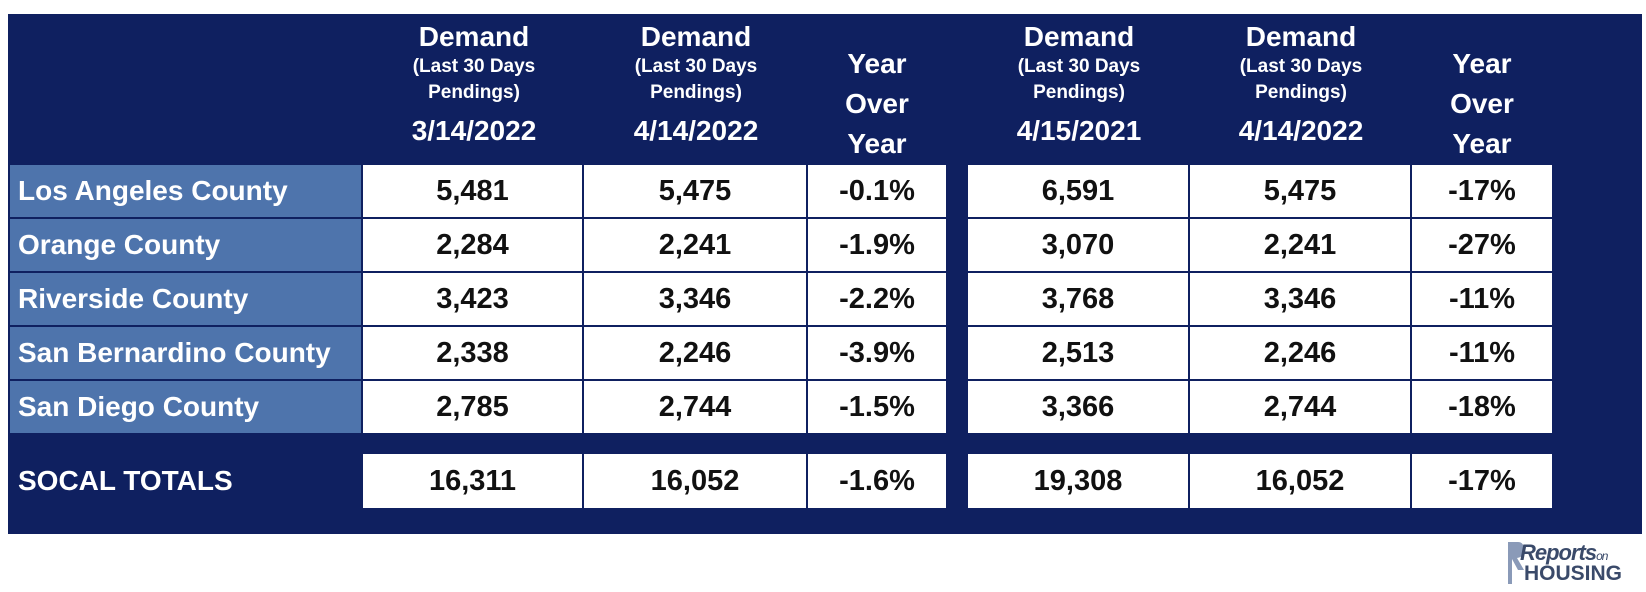 Image resolution: width=1646 pixels, height=592 pixels. What do you see at coordinates (185, 353) in the screenshot?
I see `county-label-san-bernardino: San Bernardino County` at bounding box center [185, 353].